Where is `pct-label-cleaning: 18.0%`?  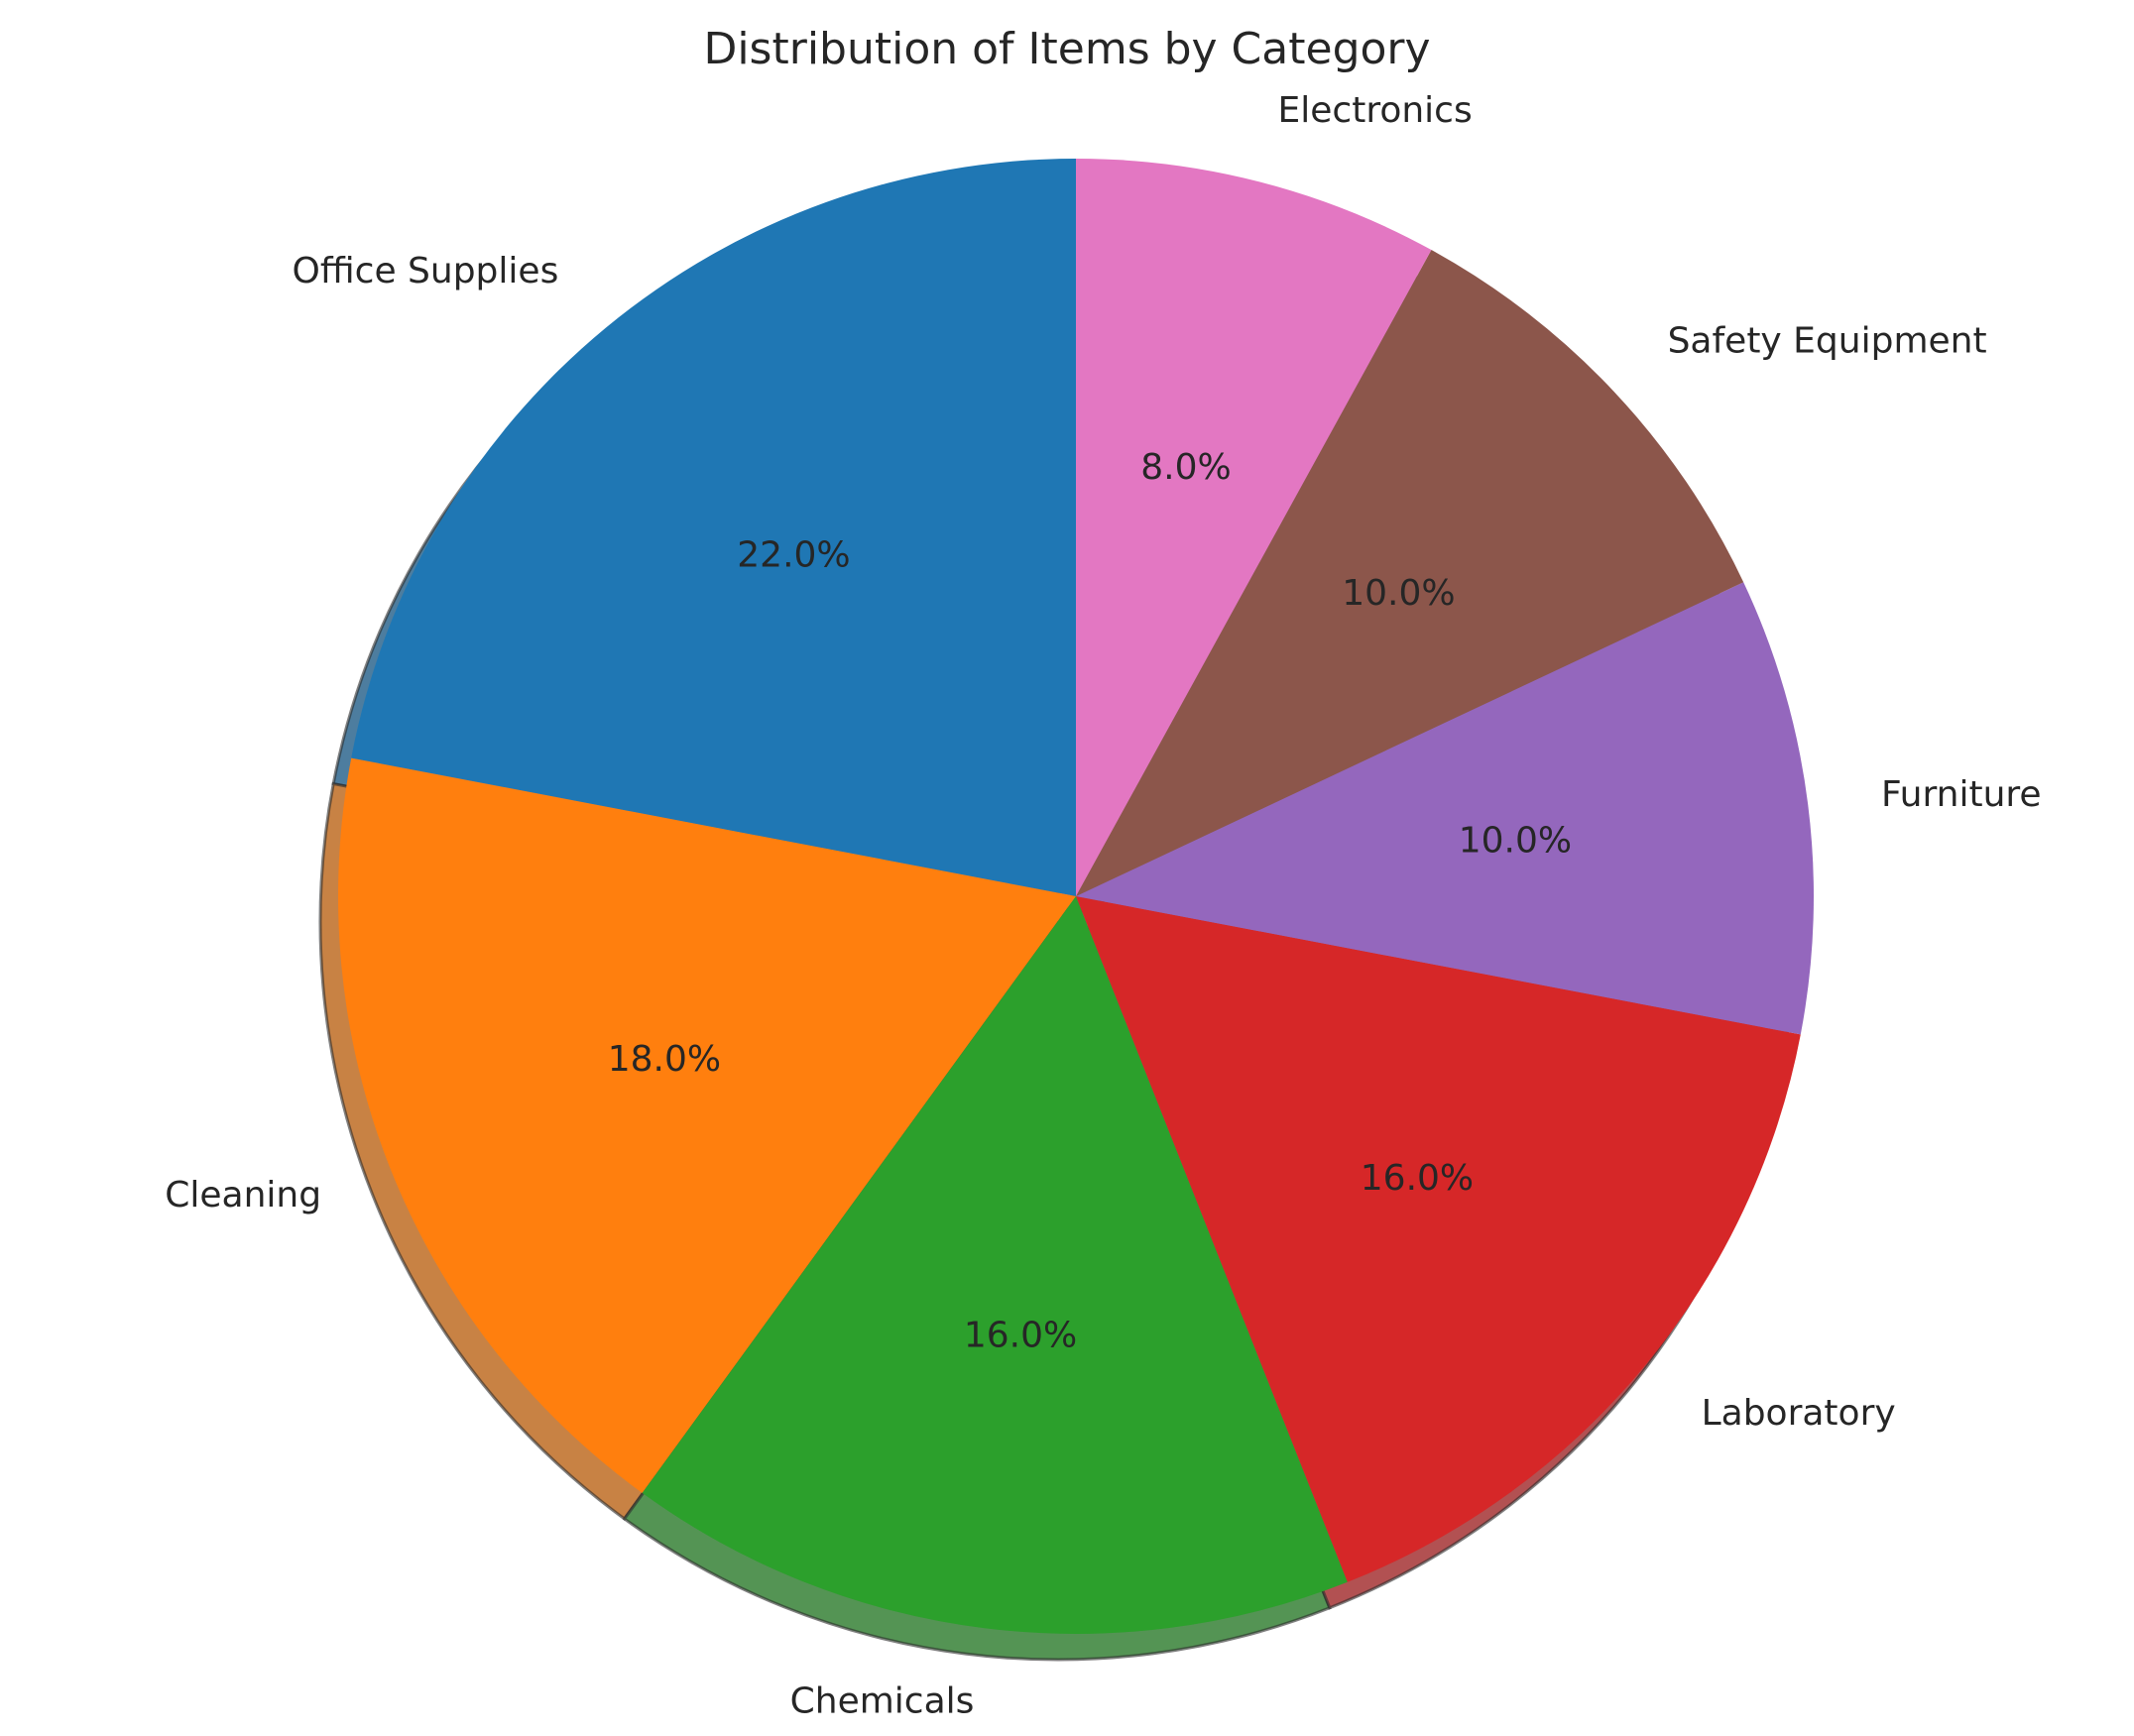 pct-label-cleaning: 18.0% is located at coordinates (664, 1059).